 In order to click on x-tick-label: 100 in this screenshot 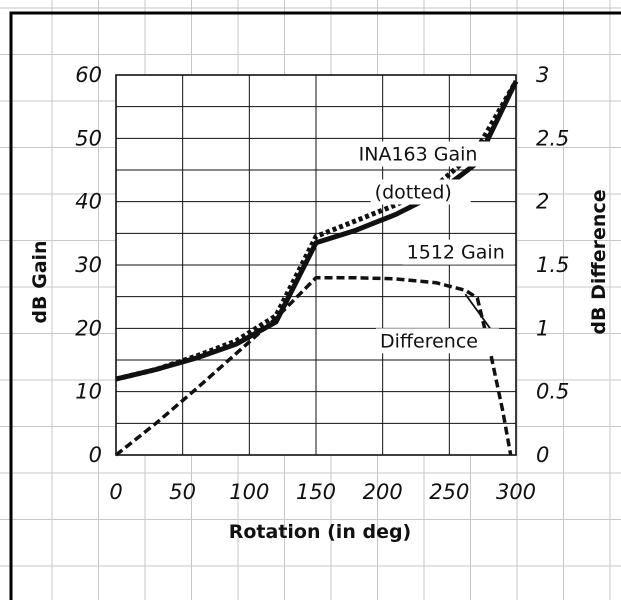, I will do `click(249, 492)`.